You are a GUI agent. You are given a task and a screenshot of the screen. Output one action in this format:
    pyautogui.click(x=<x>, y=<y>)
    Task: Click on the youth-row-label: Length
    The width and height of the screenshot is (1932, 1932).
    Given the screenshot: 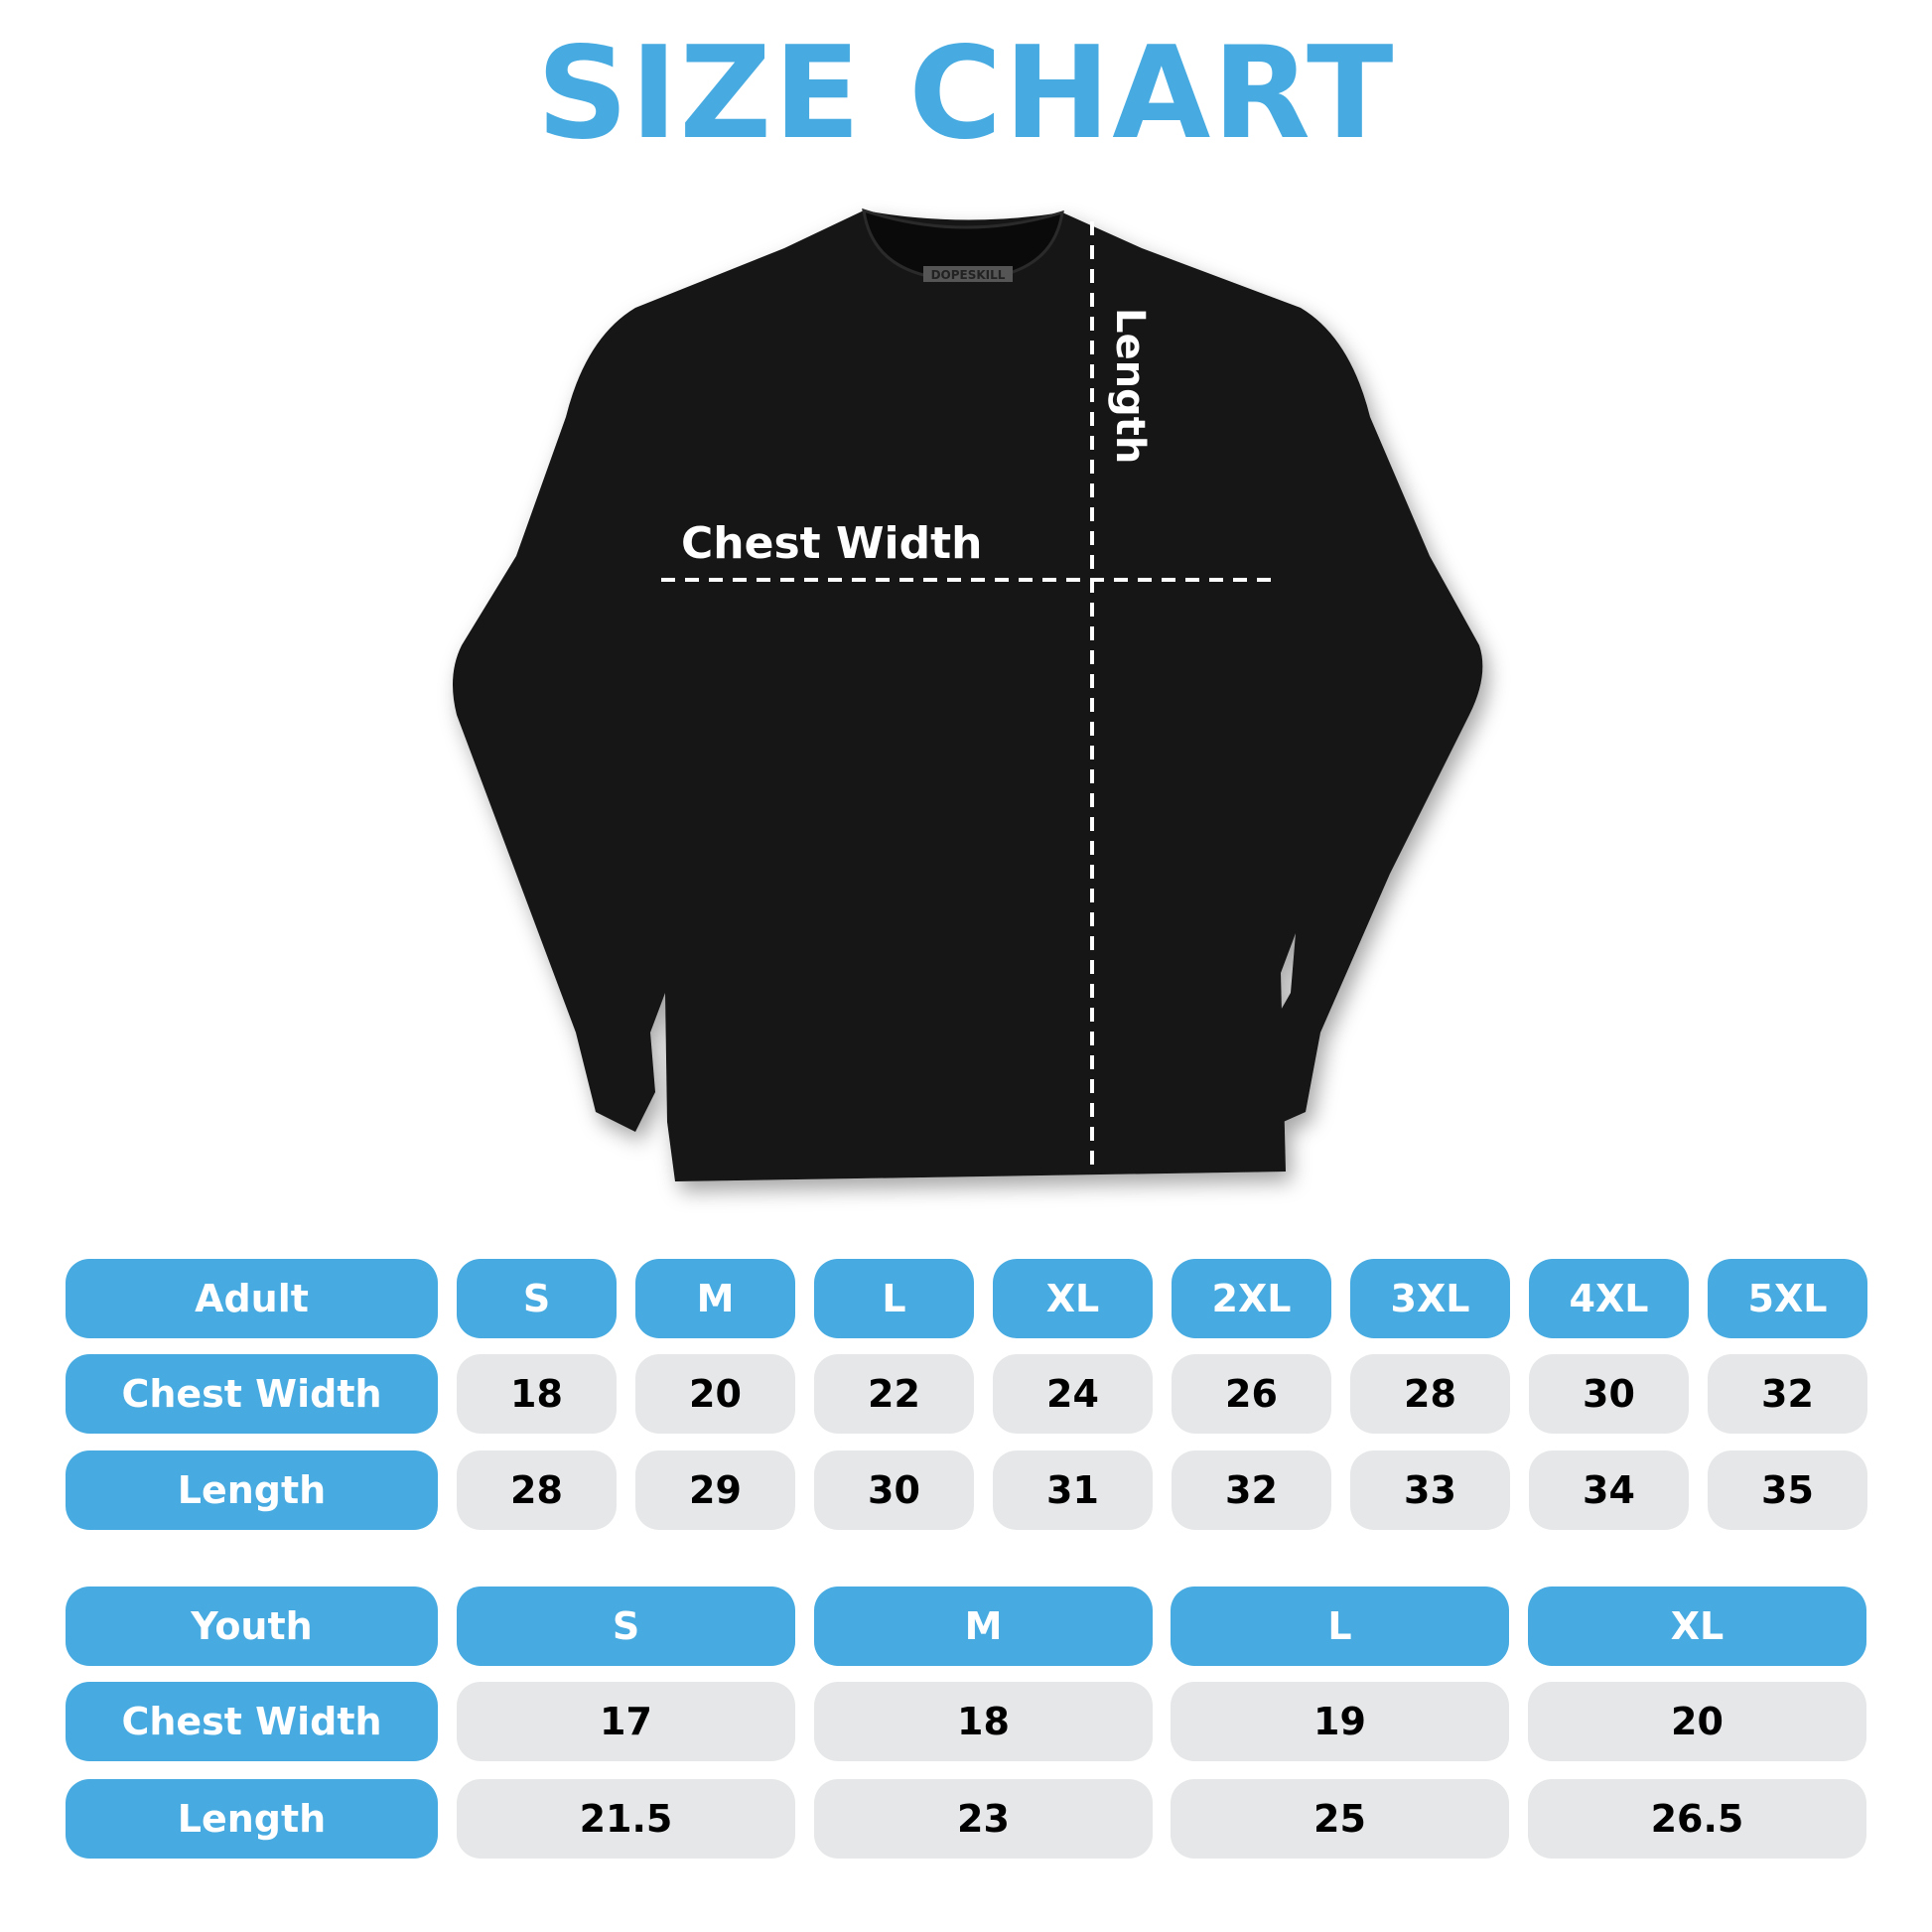 What is the action you would take?
    pyautogui.click(x=252, y=1819)
    